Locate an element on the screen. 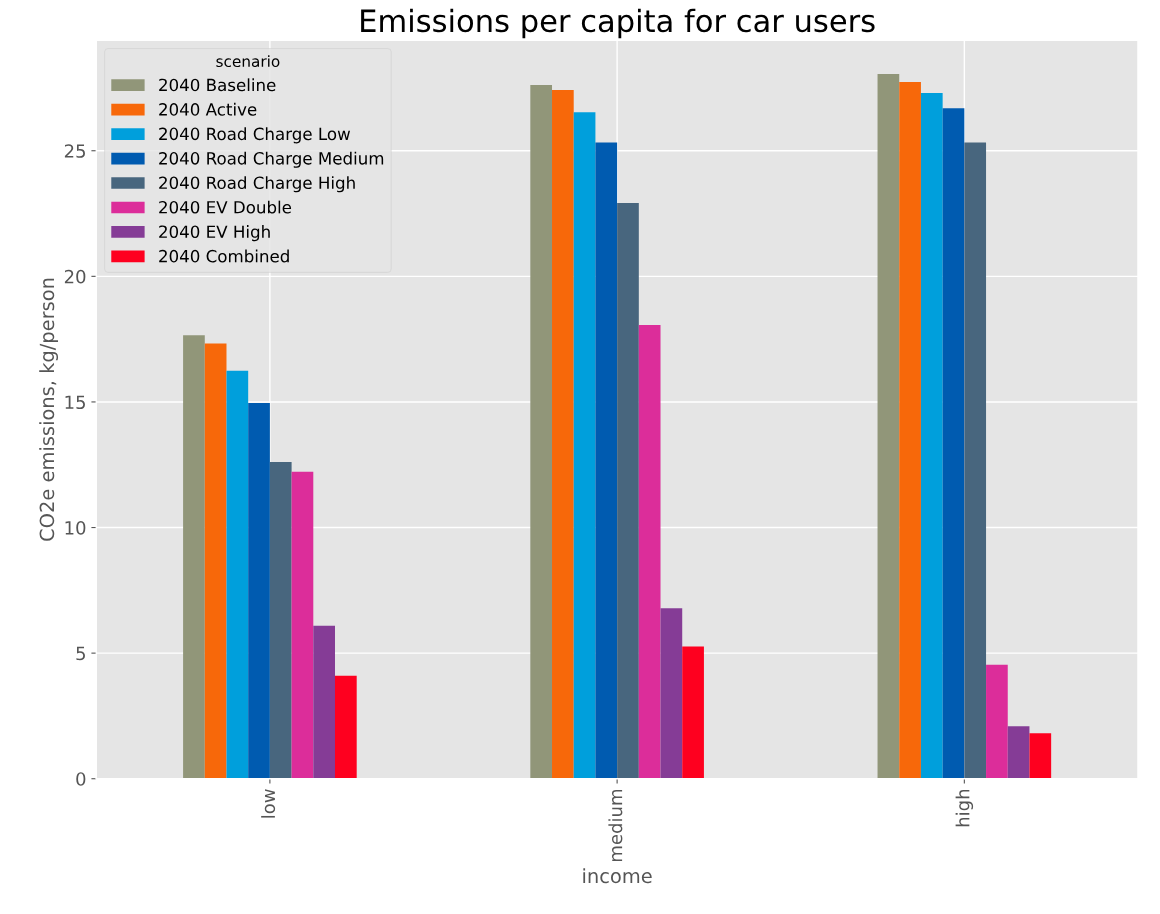  x-tick-label: low is located at coordinates (268, 803).